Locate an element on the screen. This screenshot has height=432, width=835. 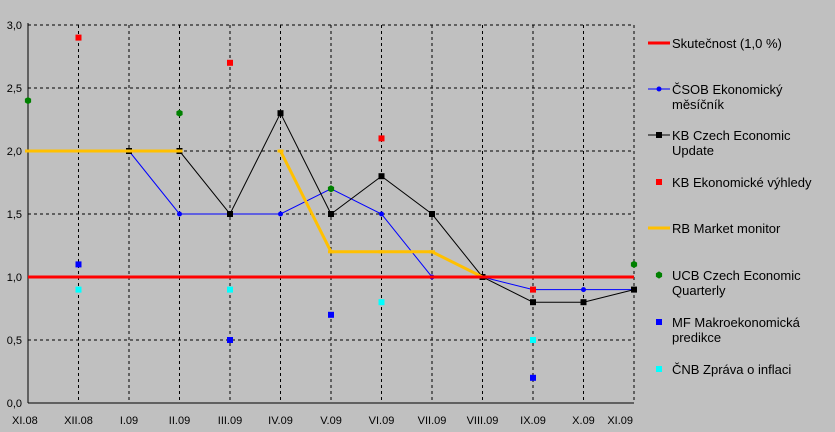
y-tick-label: 2,0 is located at coordinates (14, 152).